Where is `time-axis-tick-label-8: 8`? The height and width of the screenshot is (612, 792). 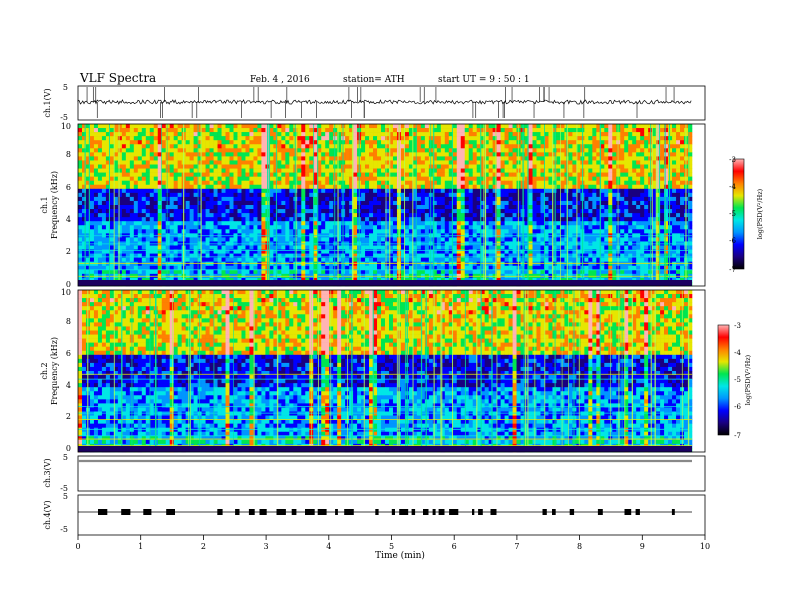 time-axis-tick-label-8: 8 is located at coordinates (579, 546).